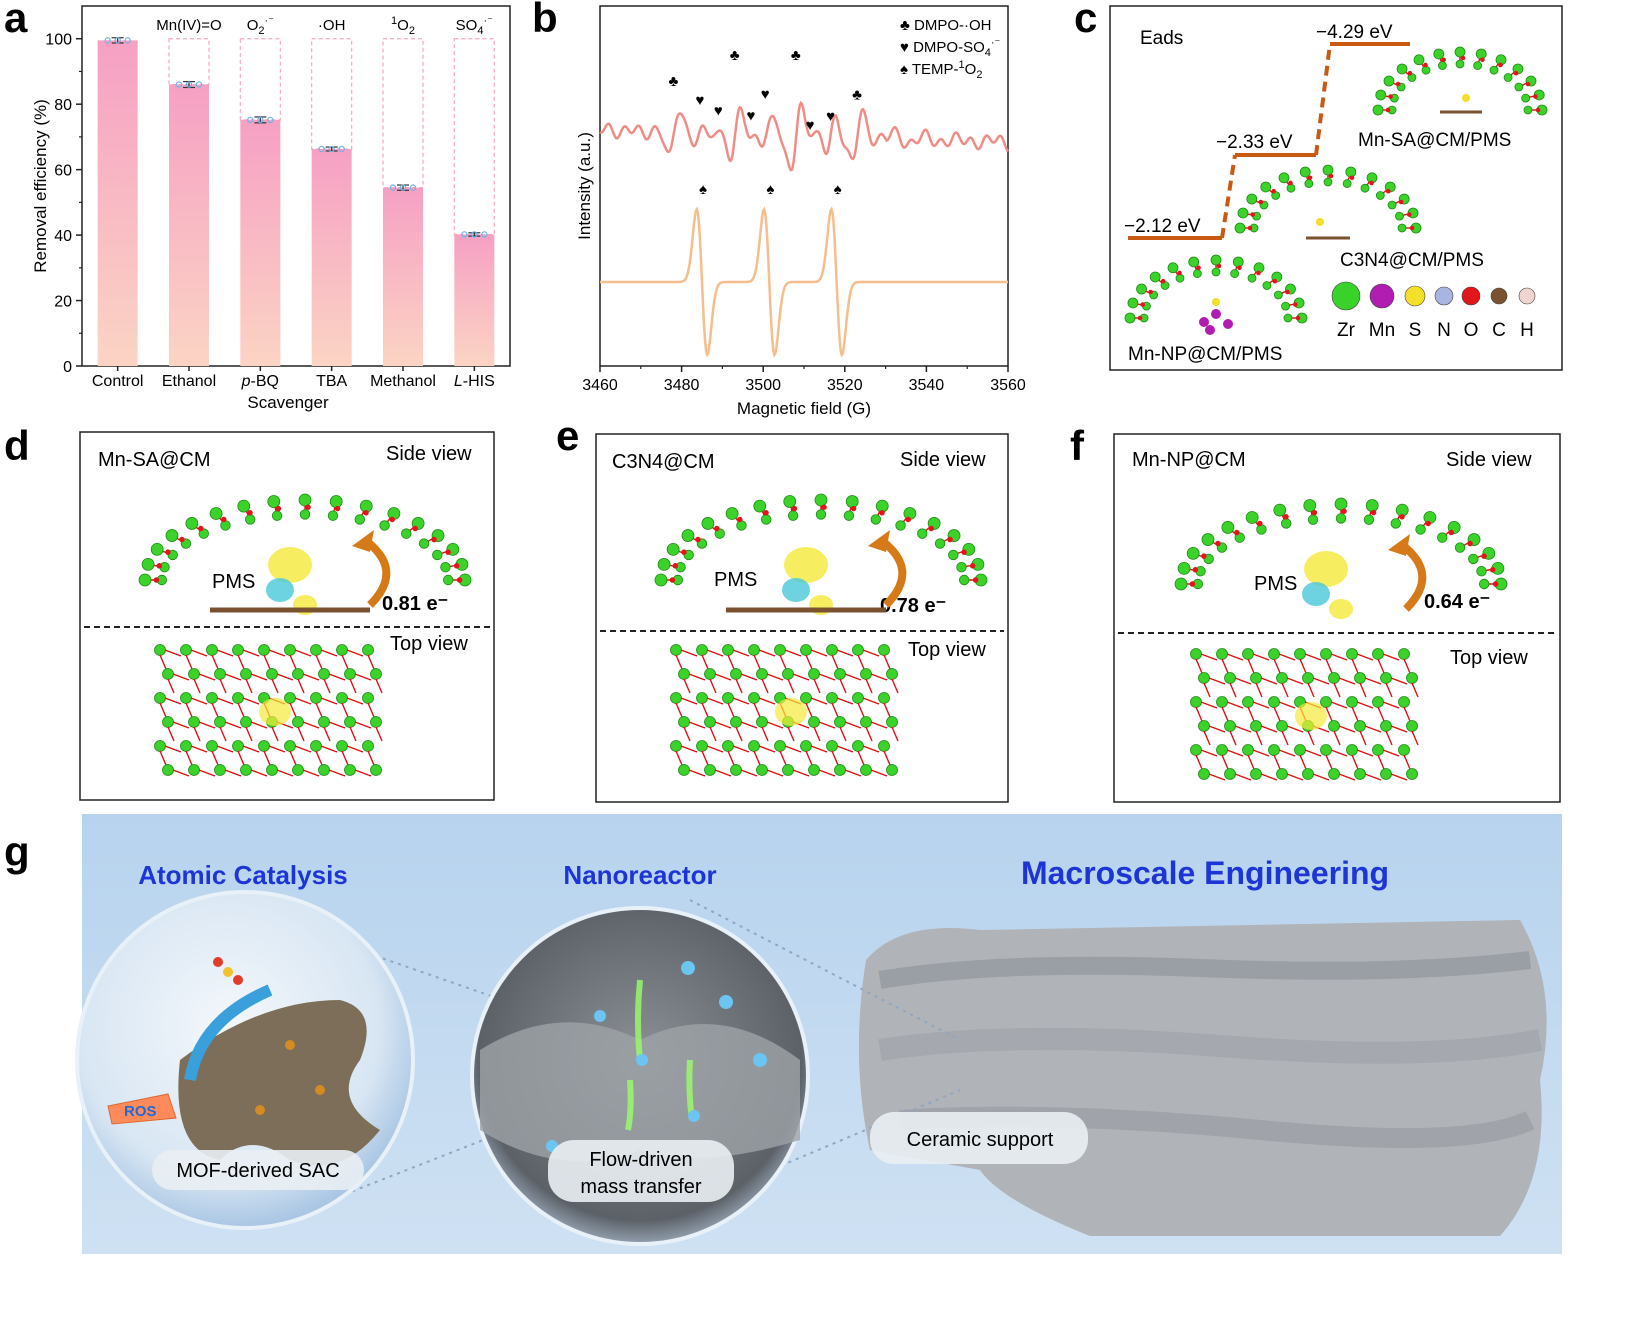  I want to click on structure-mn-sa, so click(1460, 81).